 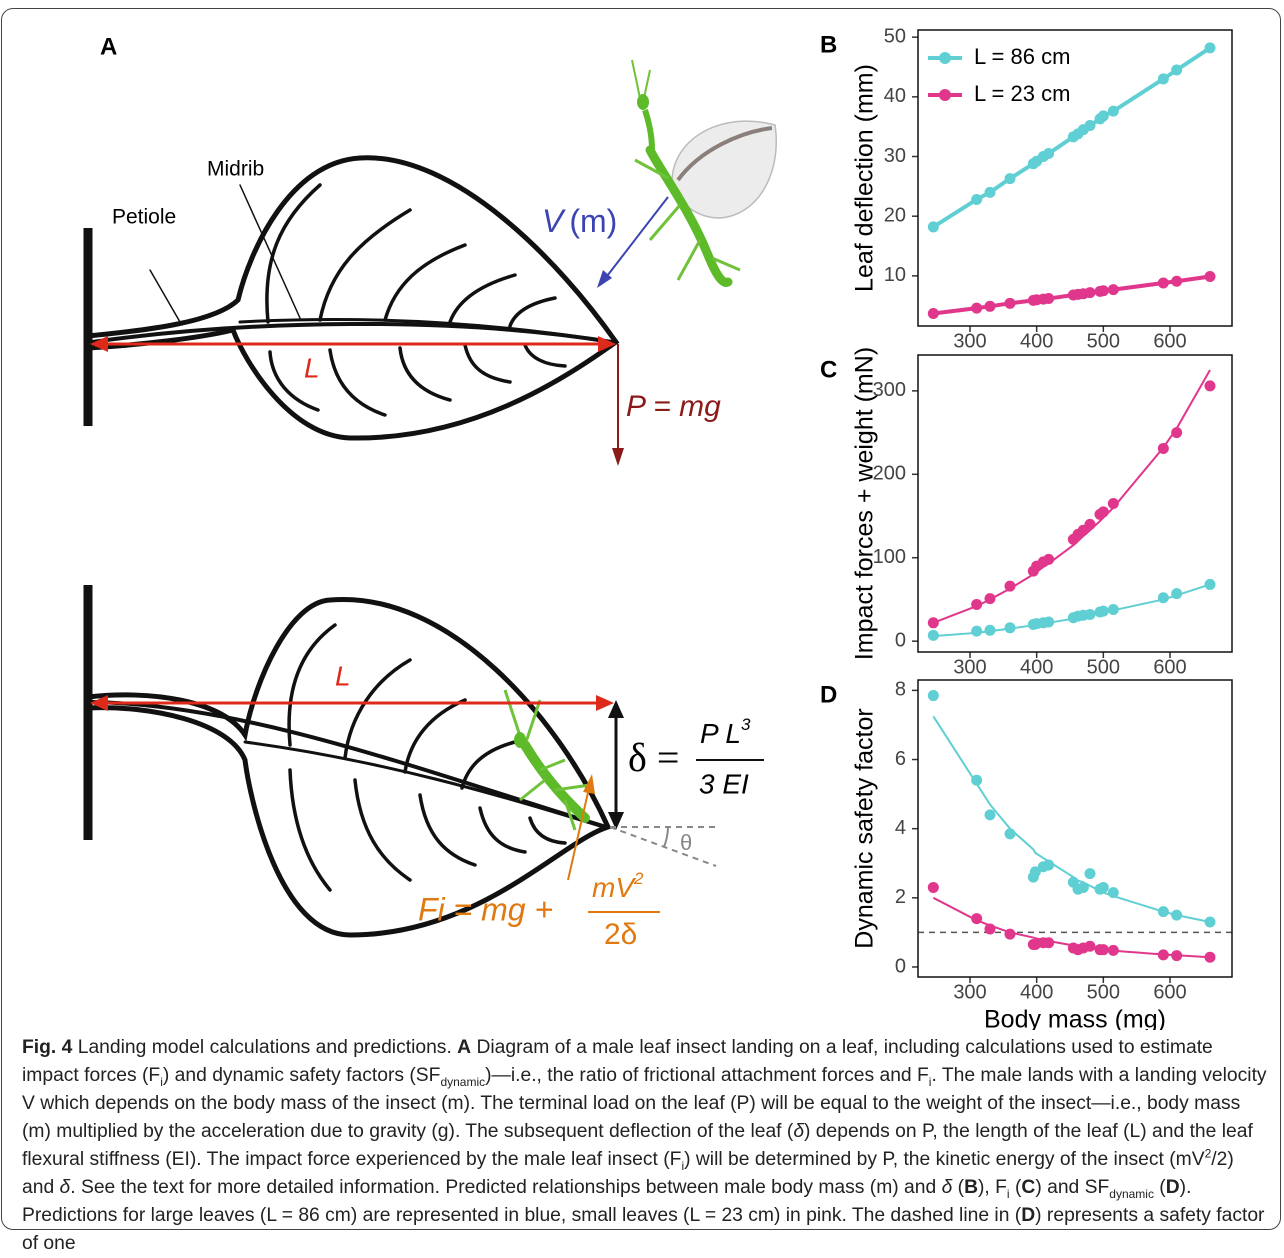 What do you see at coordinates (900, 897) in the screenshot?
I see `y-tick-label: 2` at bounding box center [900, 897].